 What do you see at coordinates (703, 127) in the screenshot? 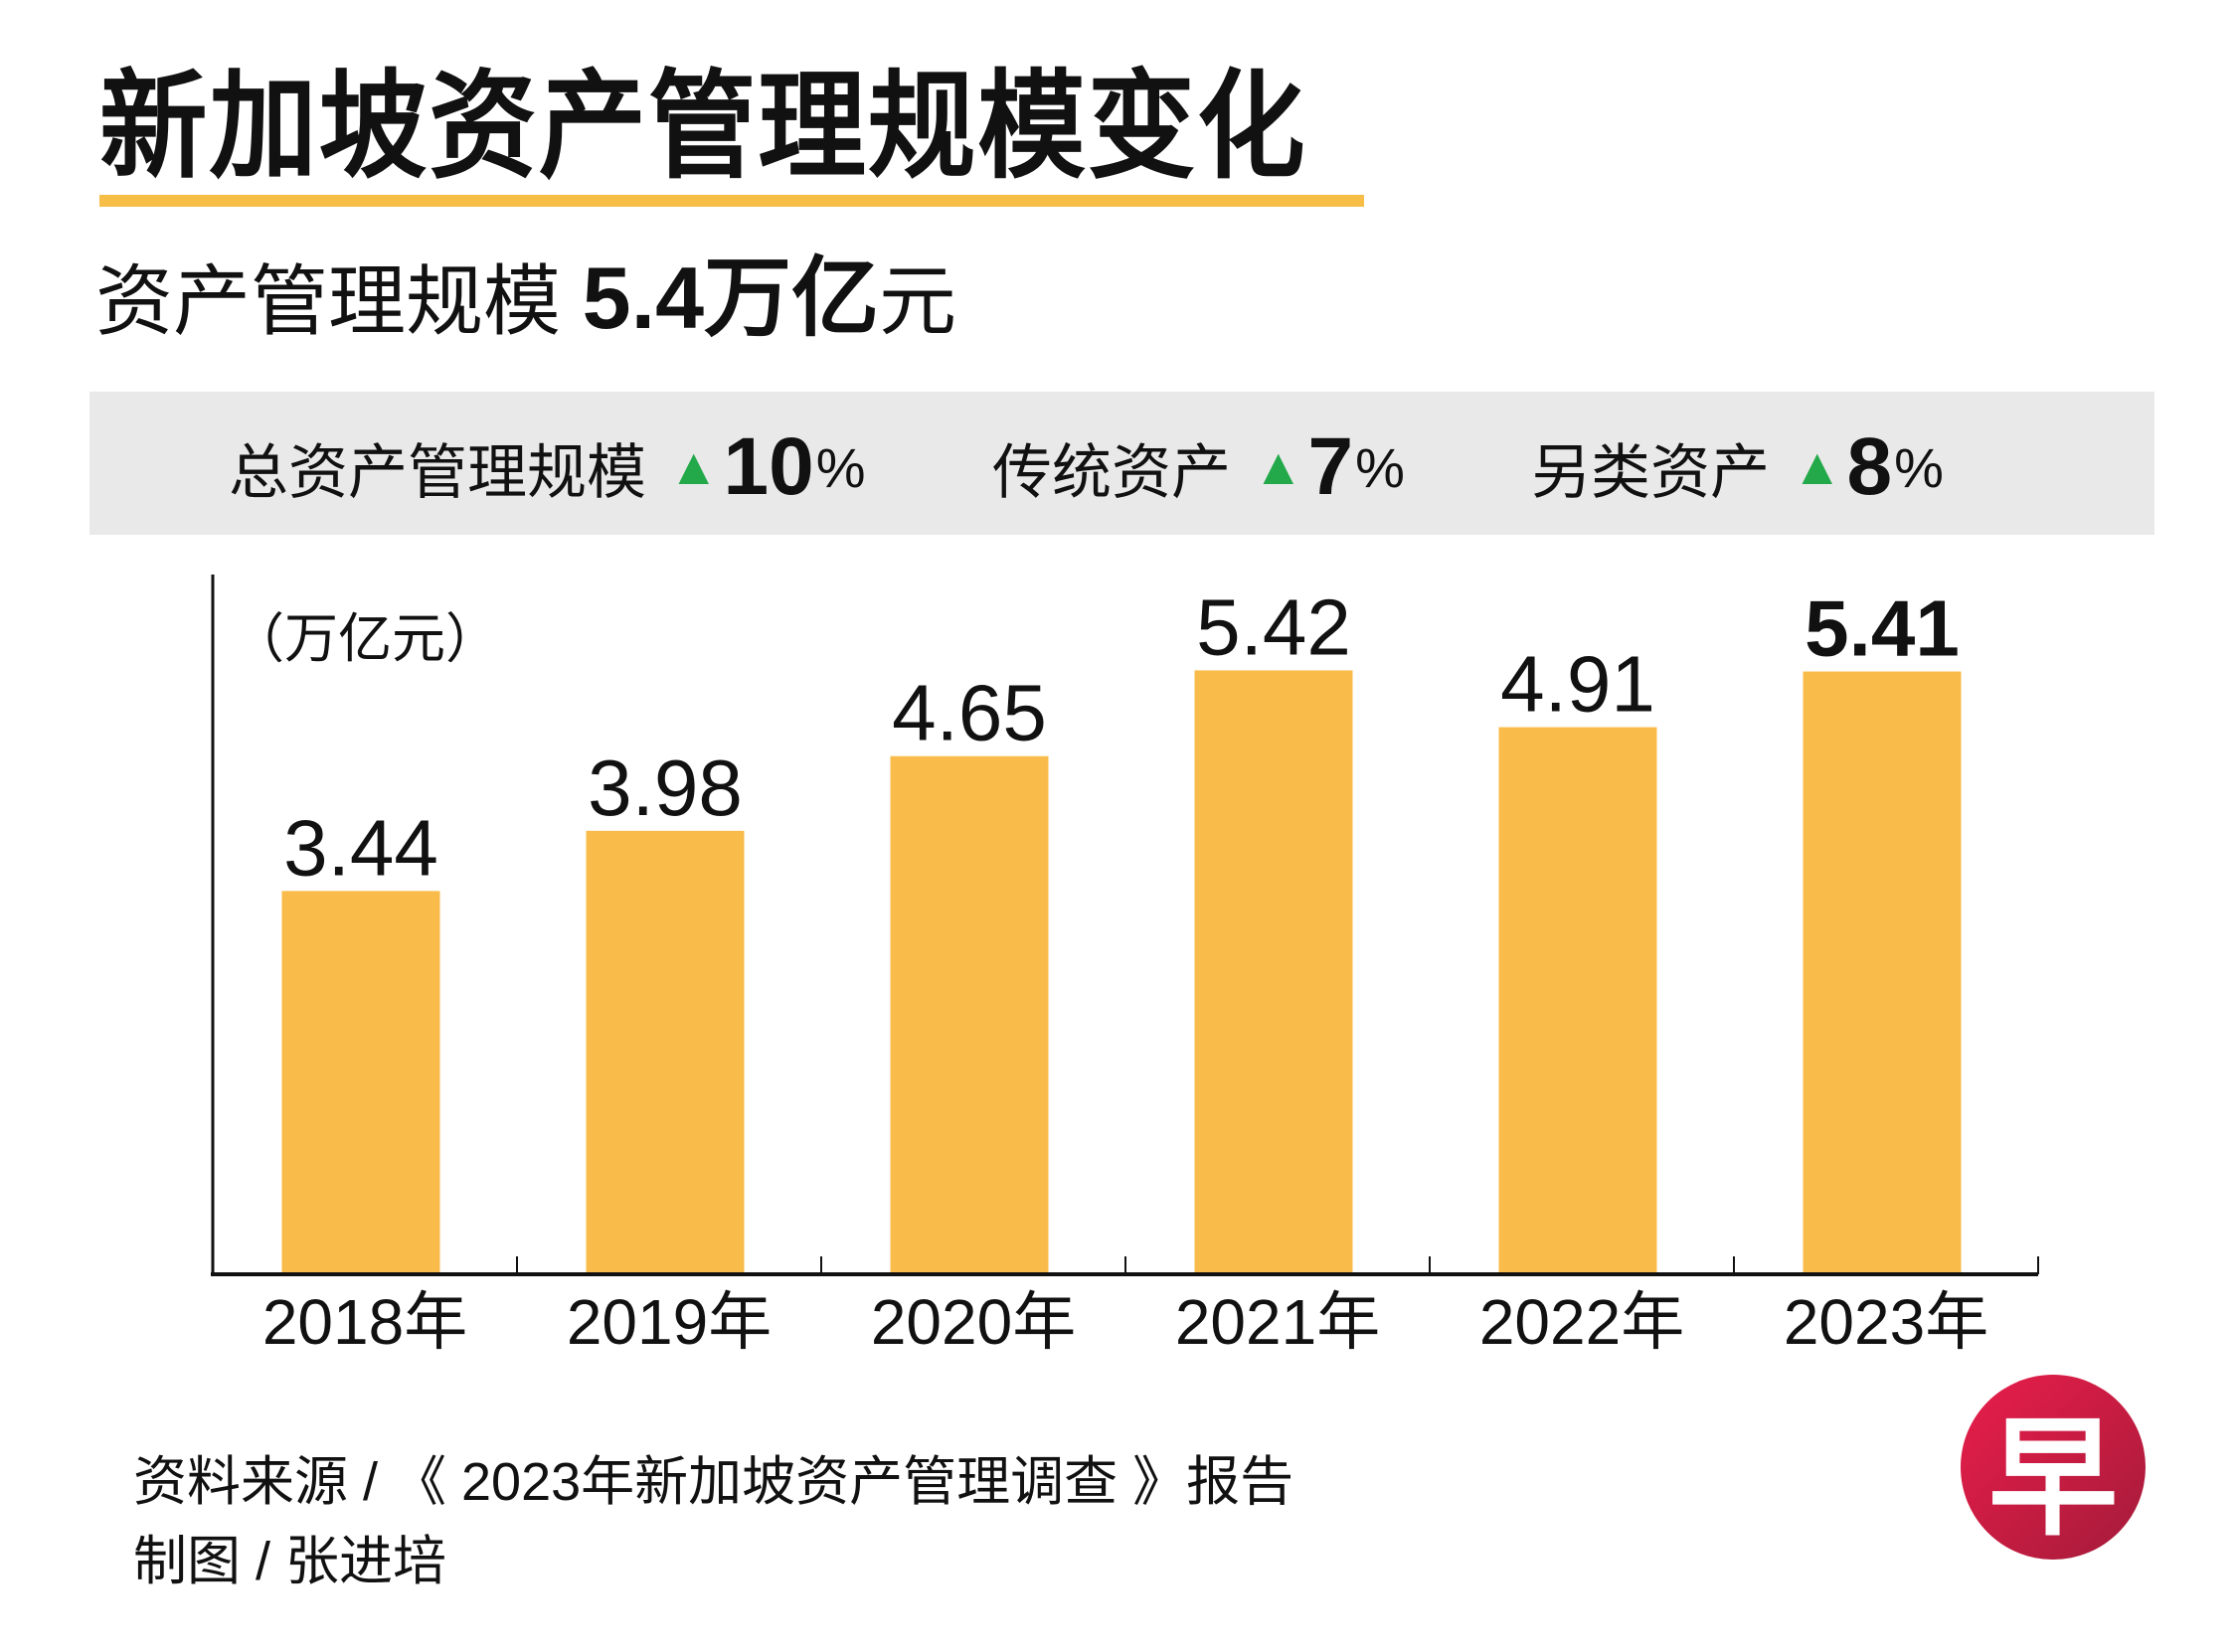
I see `chart-title: 新加坡资产管理规模变化` at bounding box center [703, 127].